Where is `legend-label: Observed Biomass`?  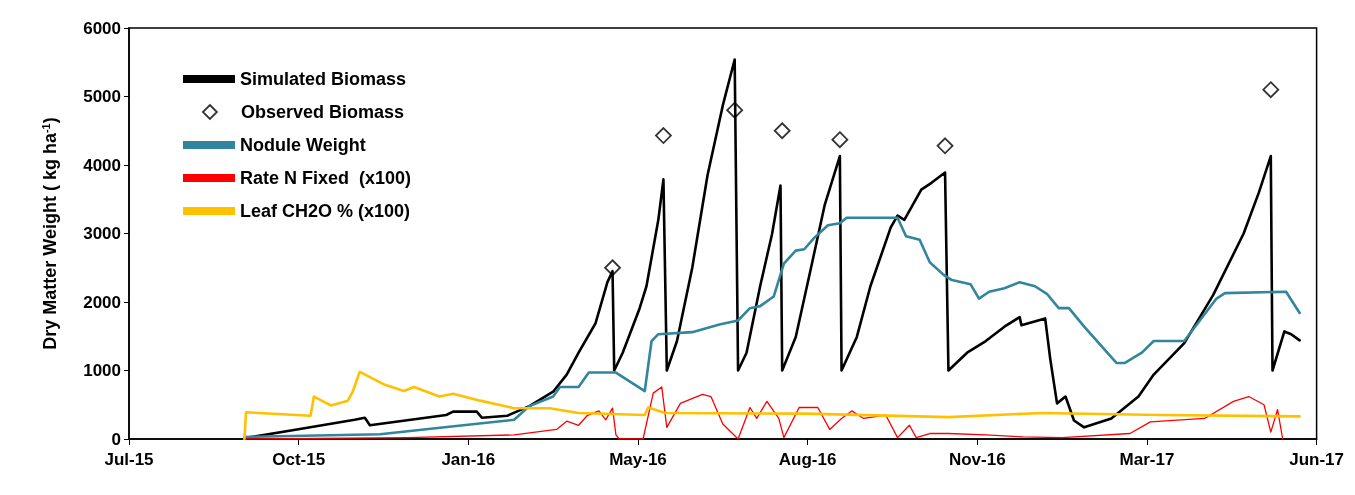
legend-label: Observed Biomass is located at coordinates (322, 112).